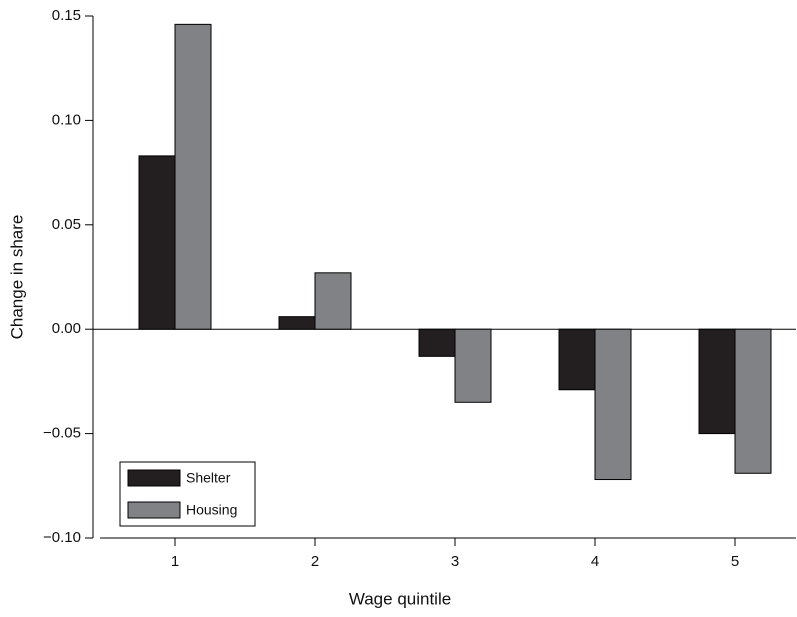  Describe the element at coordinates (62, 433) in the screenshot. I see `y-tick-label: −0.05` at that location.